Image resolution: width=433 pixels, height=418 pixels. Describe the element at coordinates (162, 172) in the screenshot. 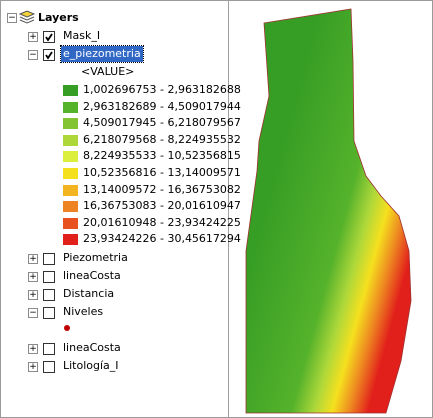

I see `class-label: 10,52356816 - 13,14009571` at that location.